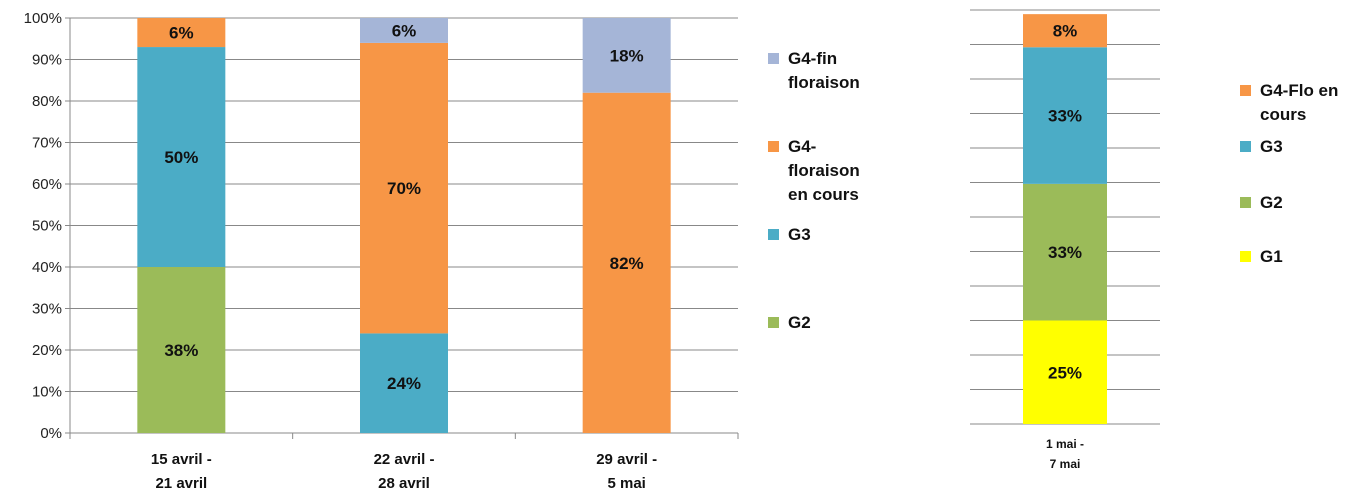 This screenshot has width=1370, height=495. Describe the element at coordinates (47, 226) in the screenshot. I see `y-tick-label: 50%` at that location.